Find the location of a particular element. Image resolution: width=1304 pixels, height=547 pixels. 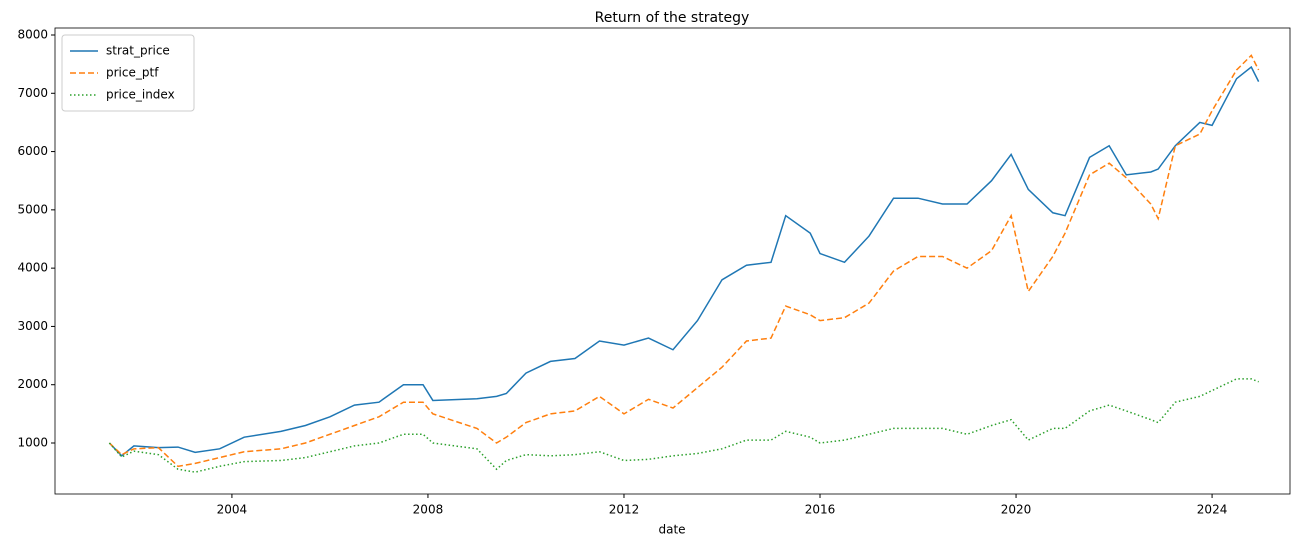

y-tick-label: 2000 is located at coordinates (32, 384).